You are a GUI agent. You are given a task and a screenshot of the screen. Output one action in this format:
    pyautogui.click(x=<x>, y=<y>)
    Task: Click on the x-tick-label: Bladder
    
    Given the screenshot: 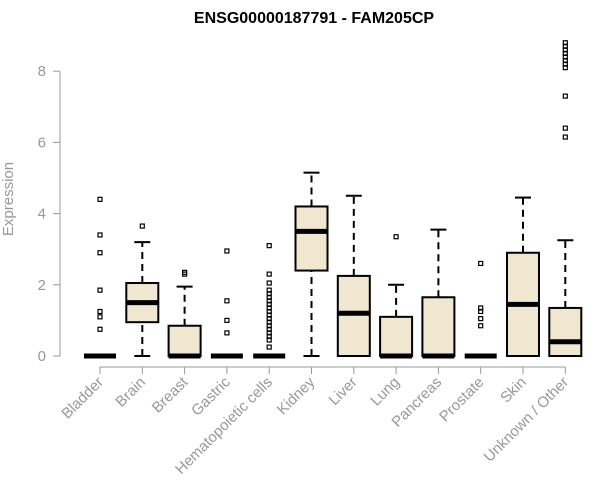 What is the action you would take?
    pyautogui.click(x=82, y=398)
    